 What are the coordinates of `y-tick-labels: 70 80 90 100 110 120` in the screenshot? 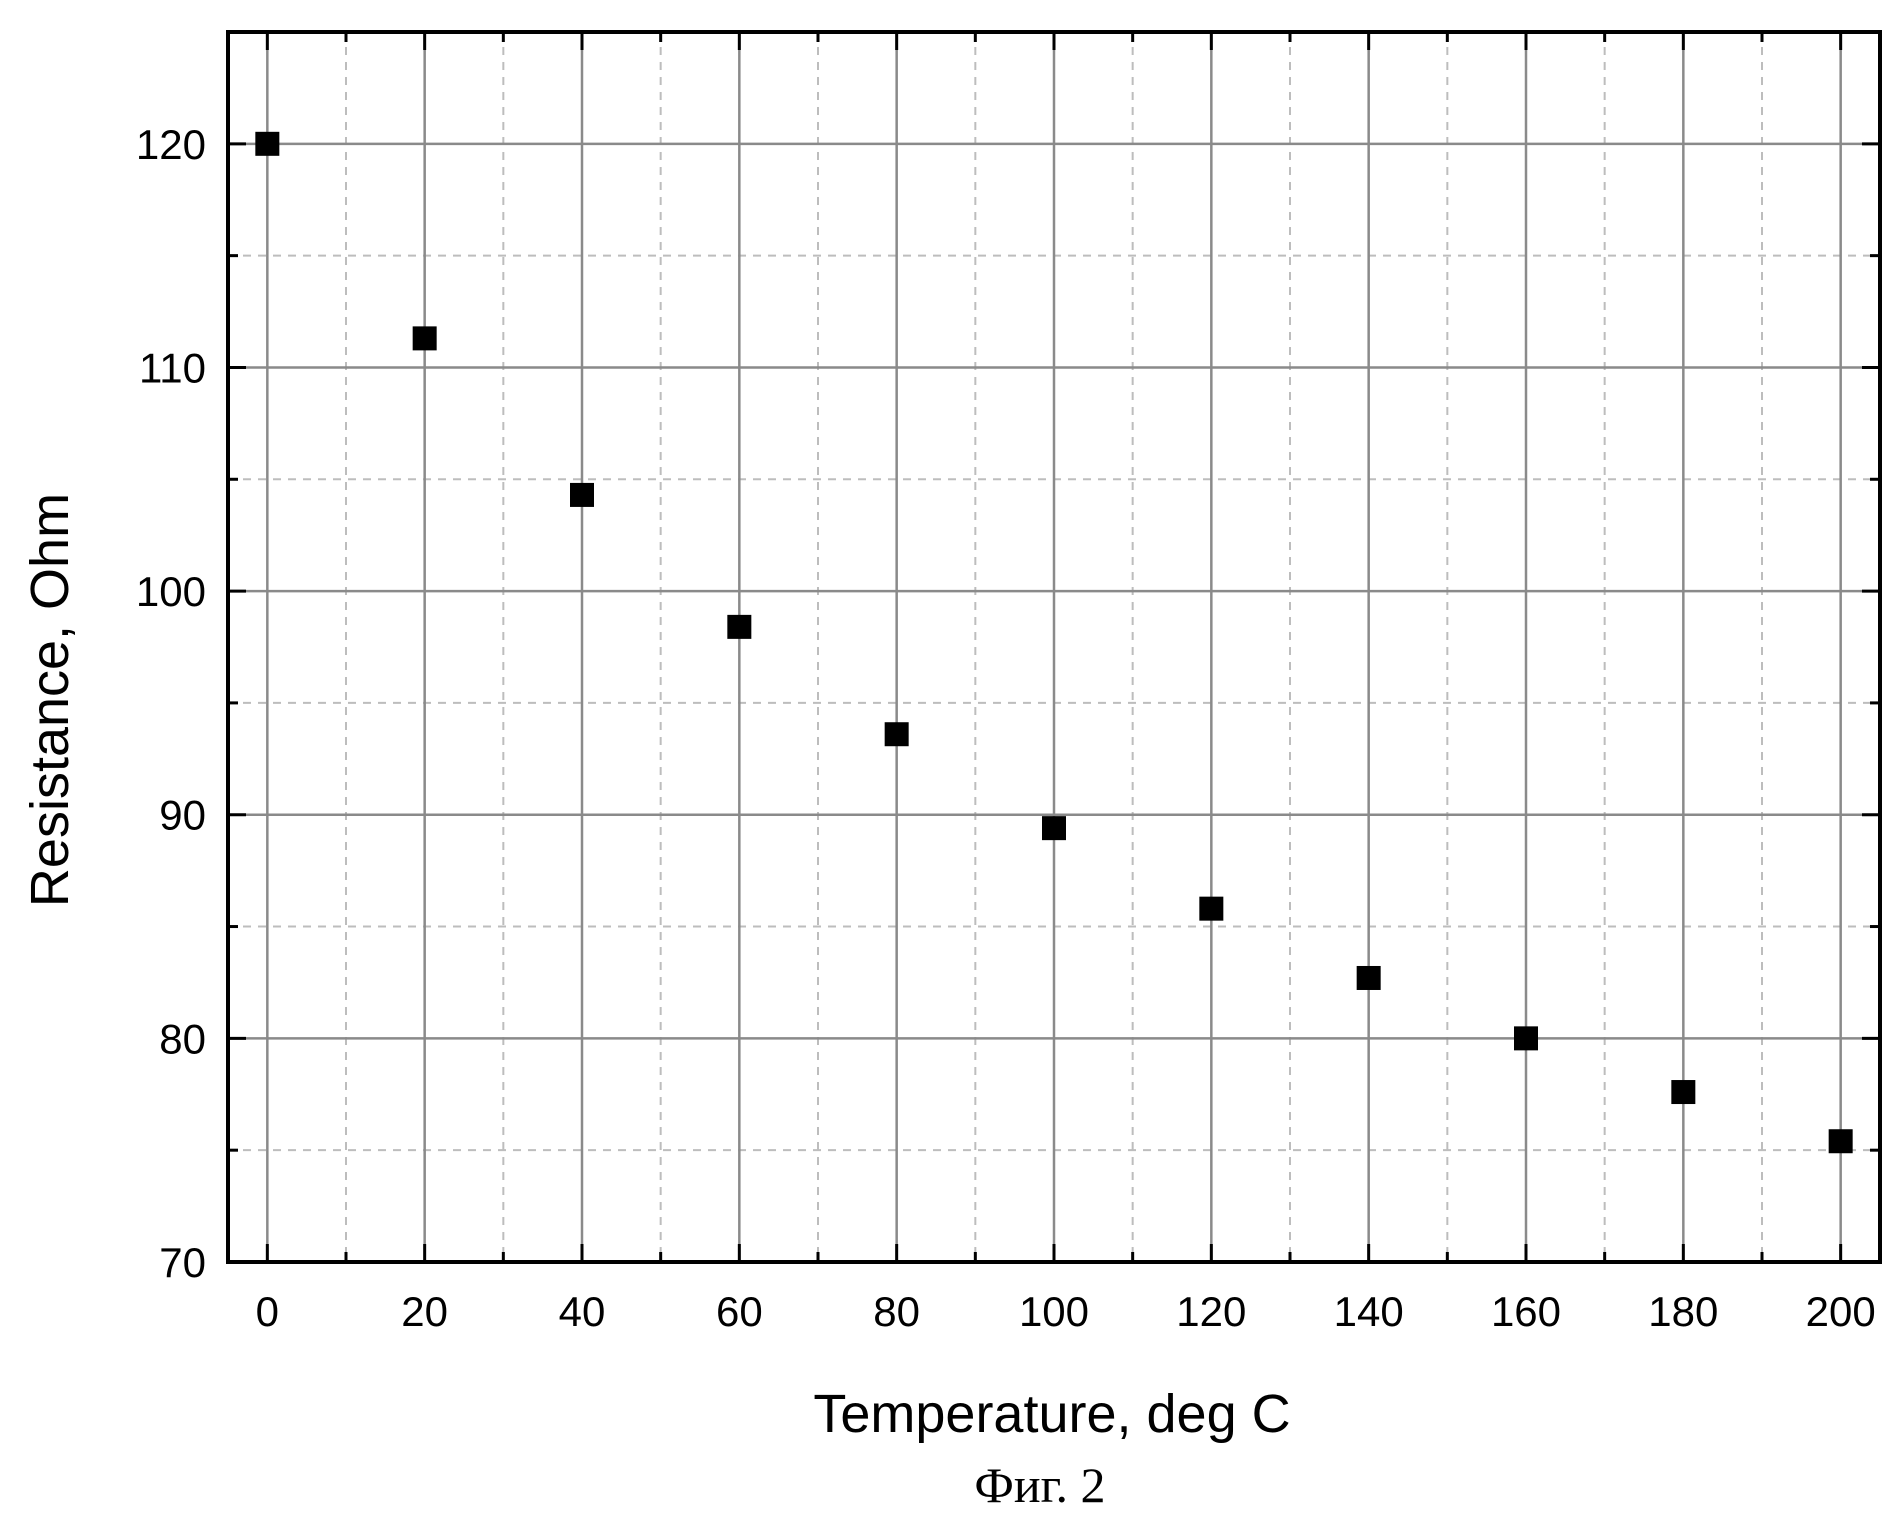 It's located at (171, 703).